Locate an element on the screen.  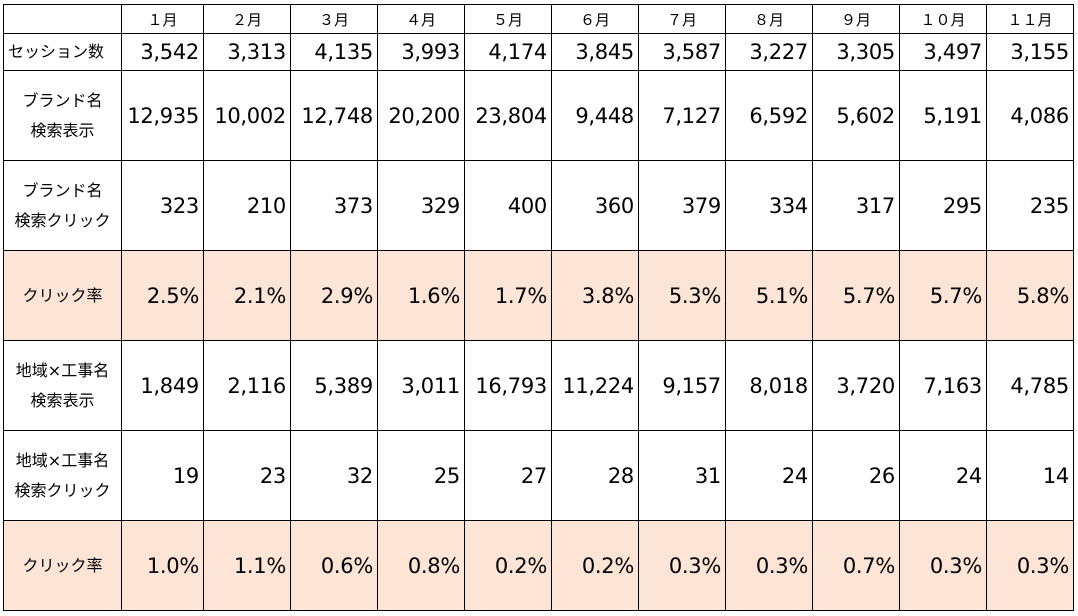
value-cell: 7,163 is located at coordinates (943, 385).